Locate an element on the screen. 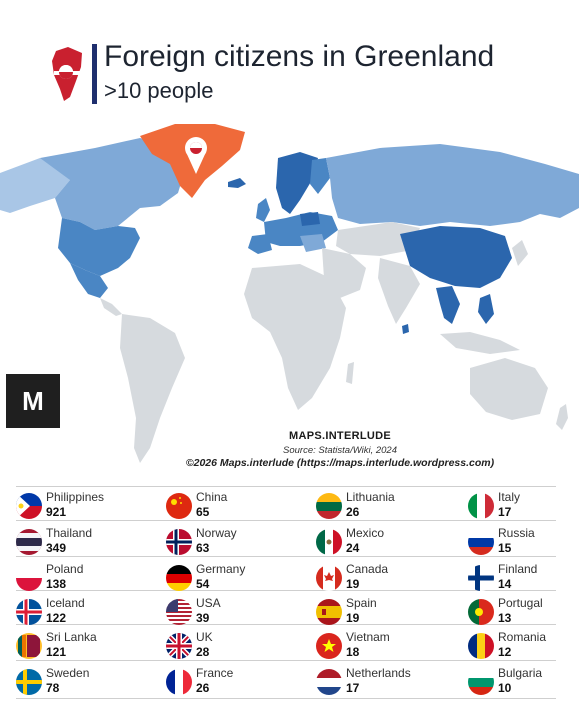 The height and width of the screenshot is (714, 579). legend-country-count: 18 is located at coordinates (353, 652).